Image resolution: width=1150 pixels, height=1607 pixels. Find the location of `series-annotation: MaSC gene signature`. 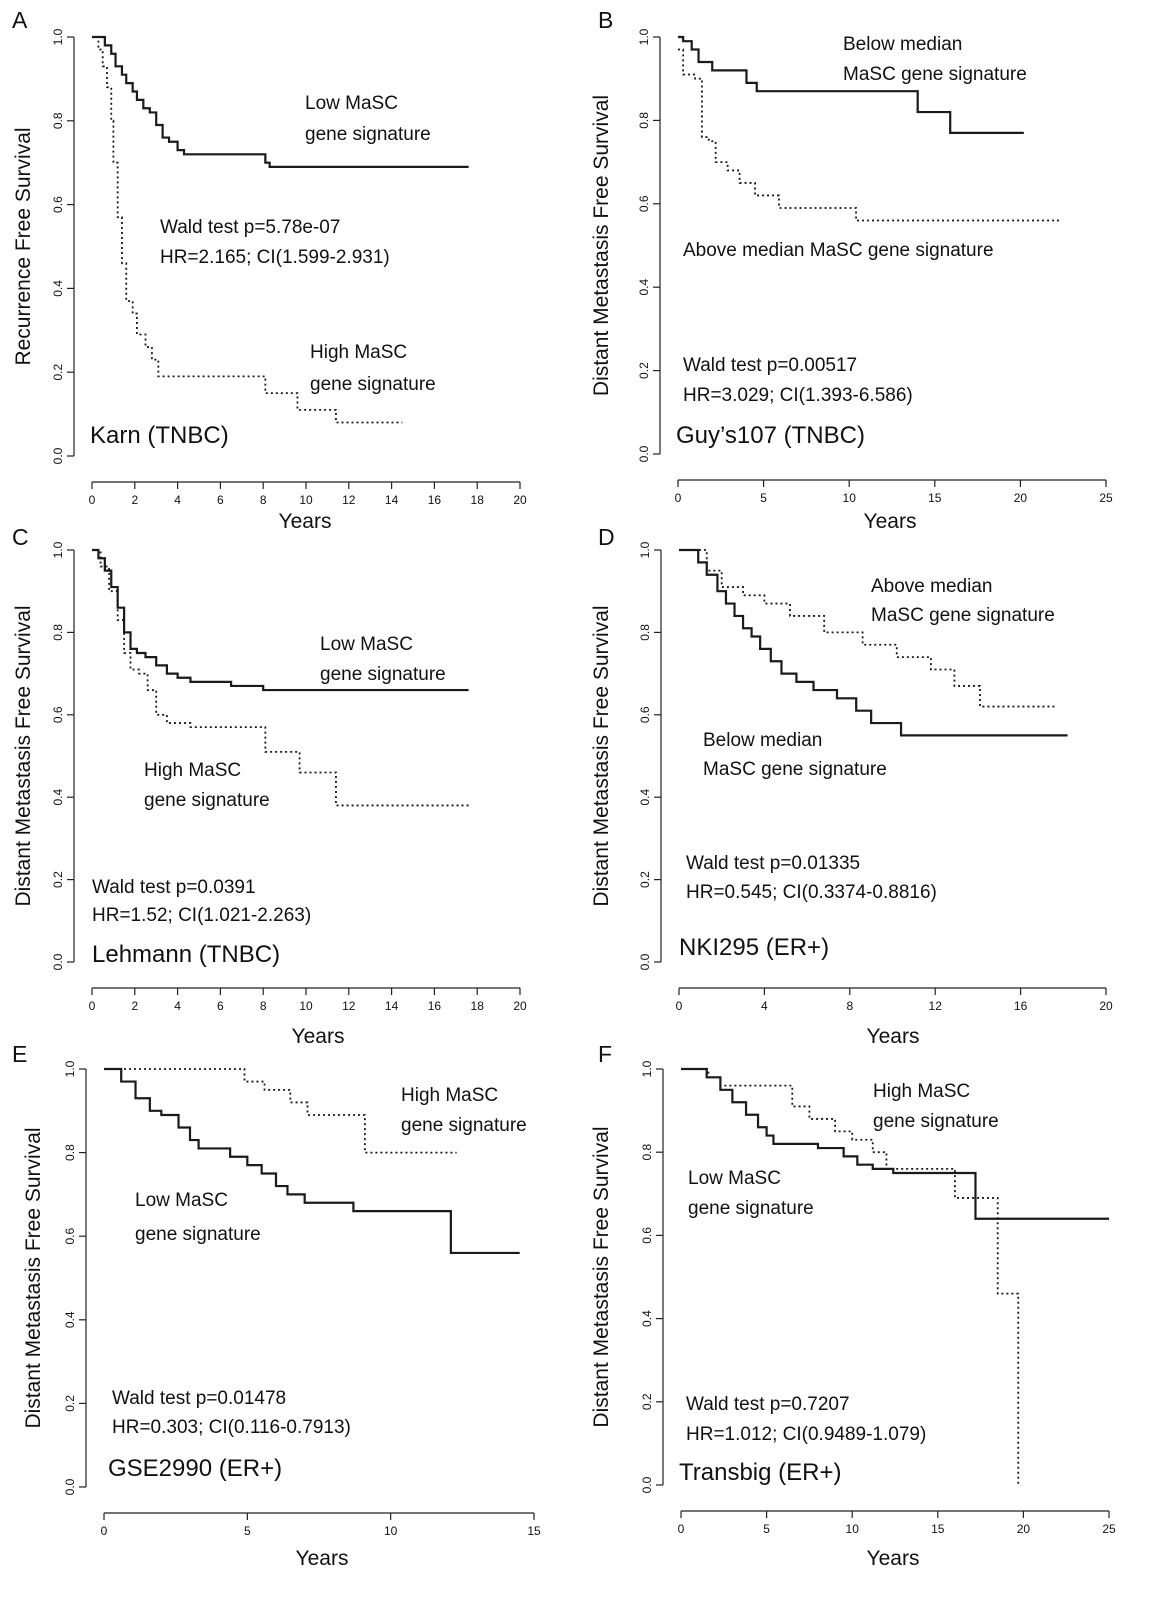

series-annotation: MaSC gene signature is located at coordinates (963, 615).